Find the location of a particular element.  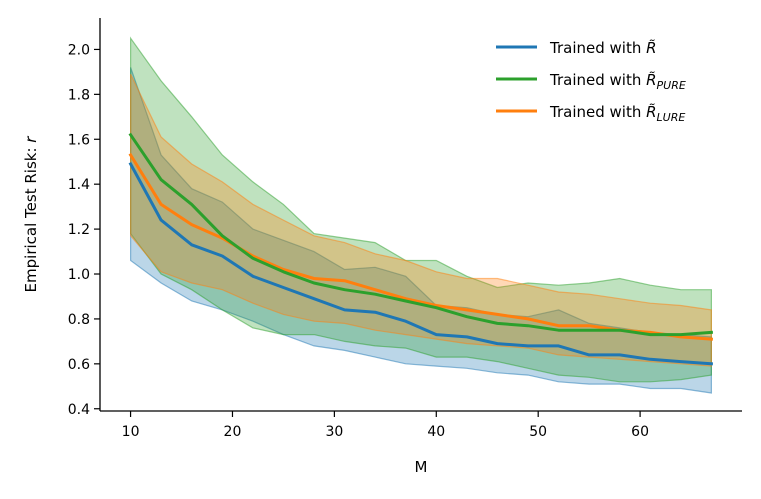

legend-label-3: Trained with R̃LURE is located at coordinates (617, 113).